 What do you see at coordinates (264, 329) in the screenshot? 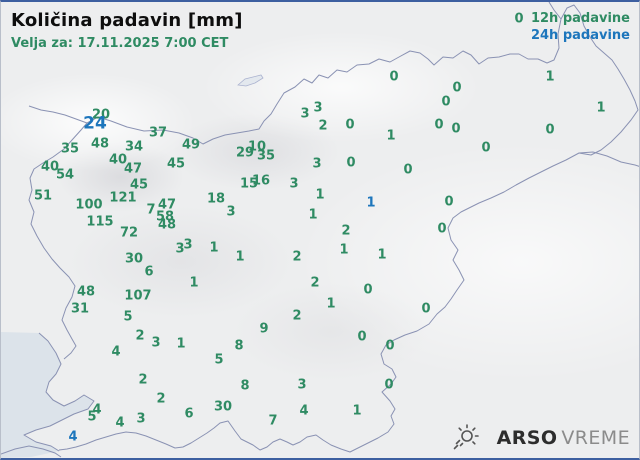
I see `station-value-12h: 9` at bounding box center [264, 329].